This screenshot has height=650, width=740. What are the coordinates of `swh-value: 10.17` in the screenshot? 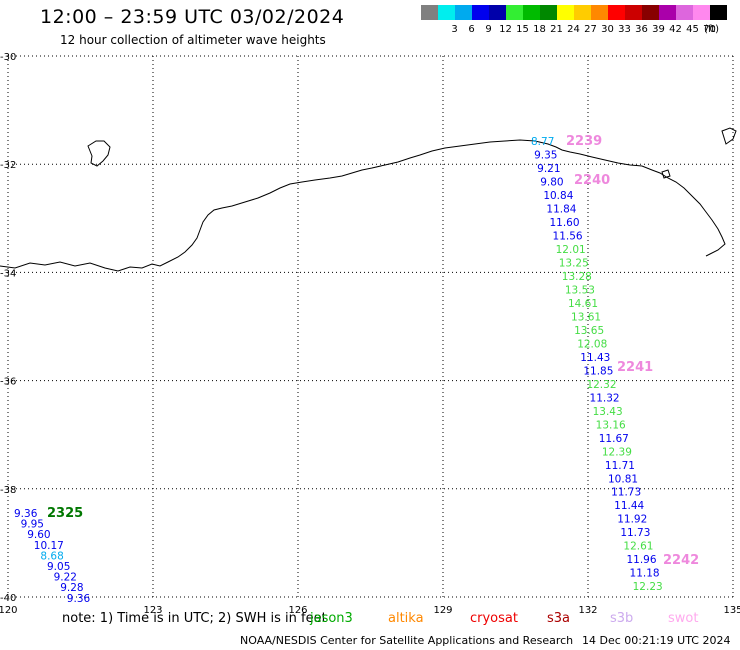 It's located at (49, 546).